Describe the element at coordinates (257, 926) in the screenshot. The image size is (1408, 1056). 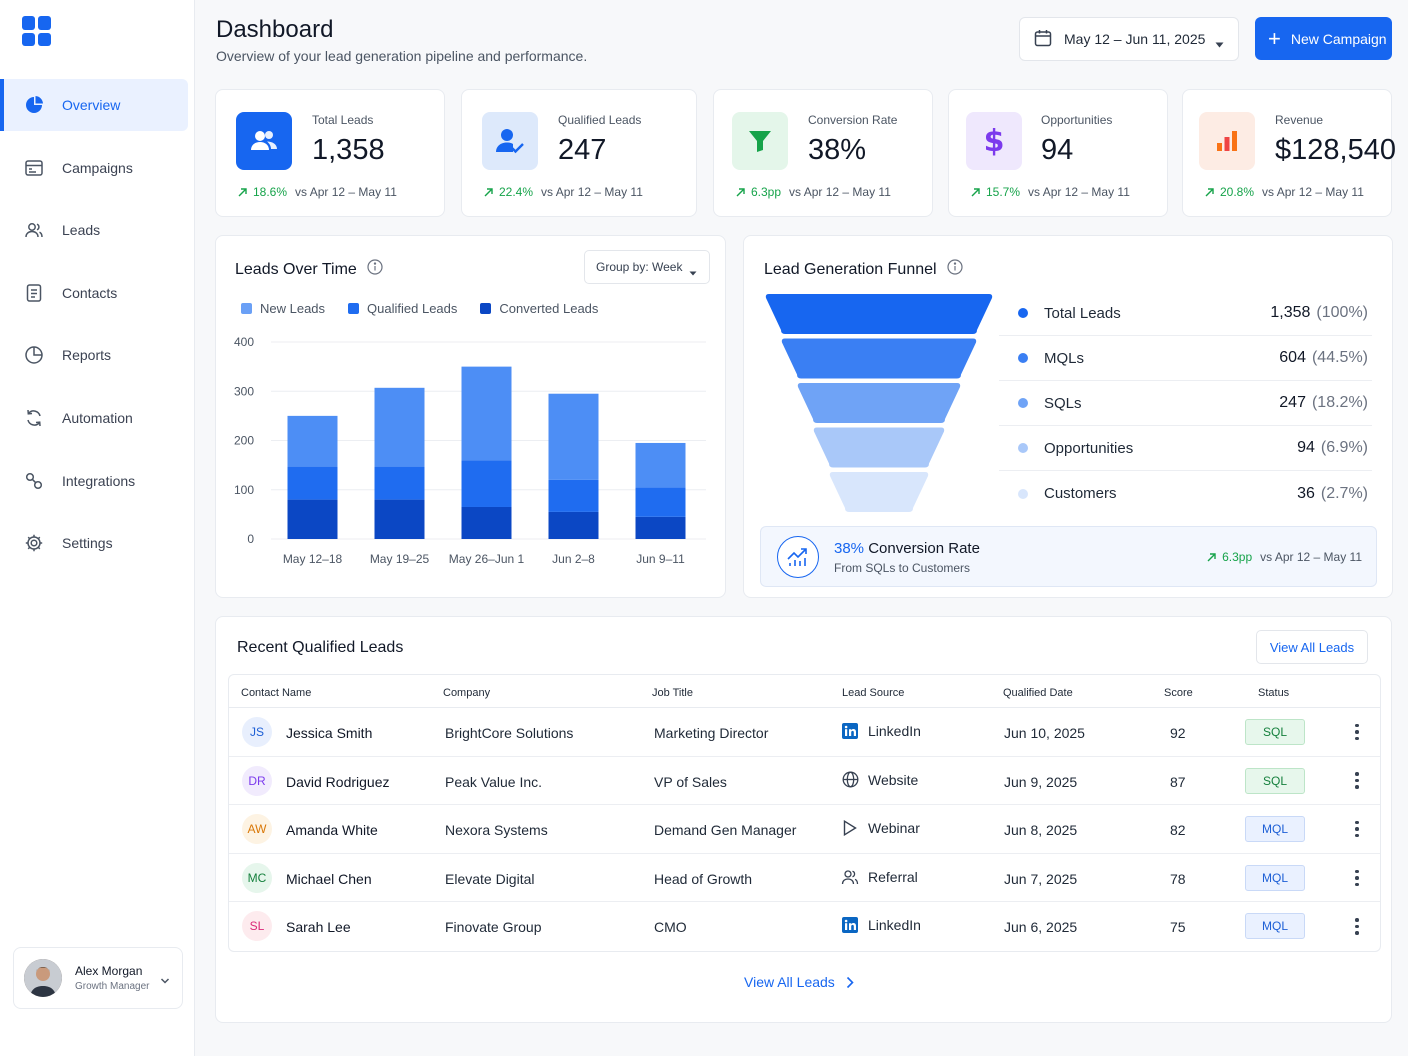
I see `avatar: SL` at that location.